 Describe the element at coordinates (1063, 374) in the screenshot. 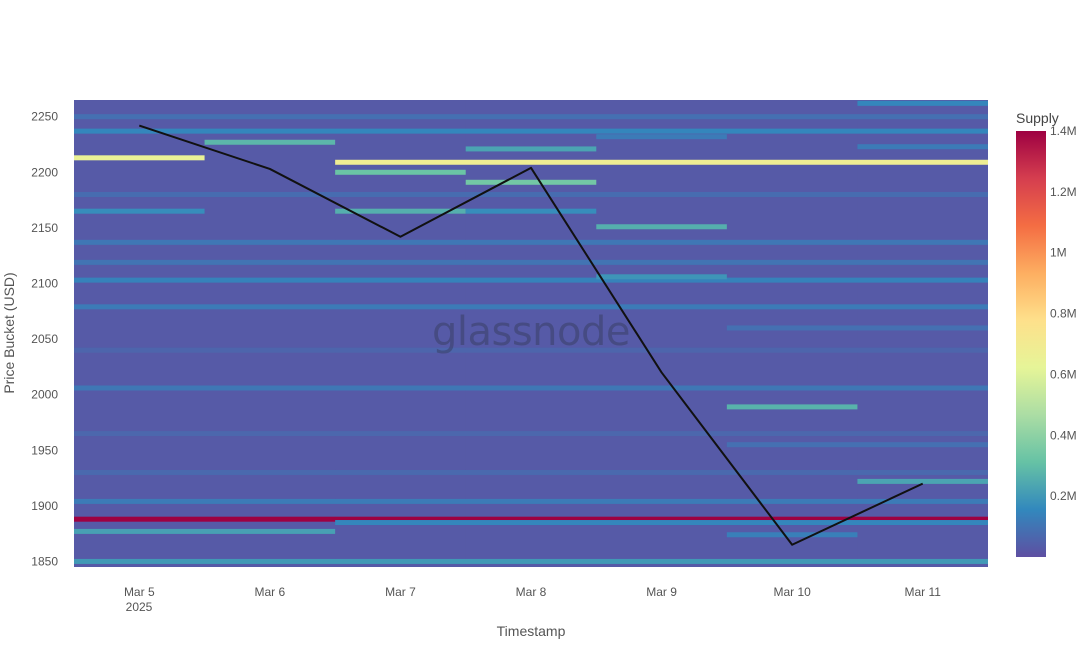

I see `colorbar-tick-label: 0.6M` at that location.